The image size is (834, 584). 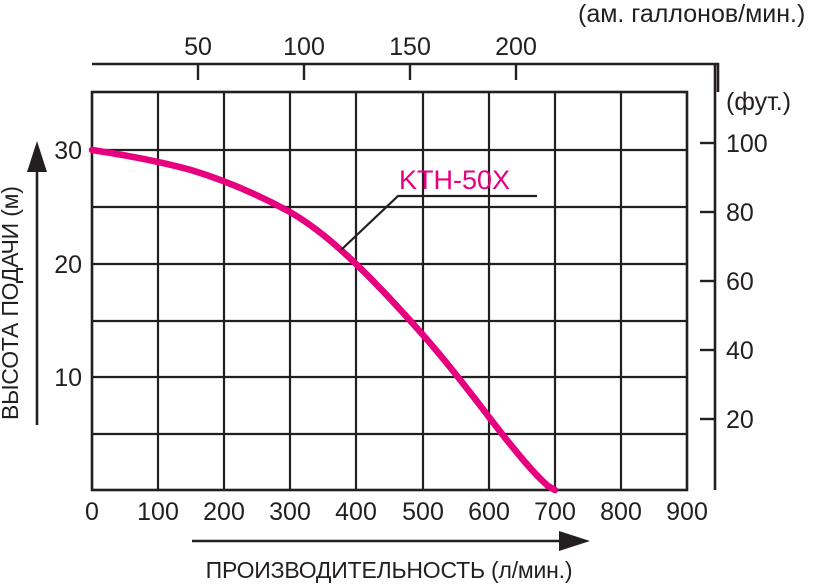 What do you see at coordinates (158, 512) in the screenshot?
I see `bottom-axis-label-100: 100` at bounding box center [158, 512].